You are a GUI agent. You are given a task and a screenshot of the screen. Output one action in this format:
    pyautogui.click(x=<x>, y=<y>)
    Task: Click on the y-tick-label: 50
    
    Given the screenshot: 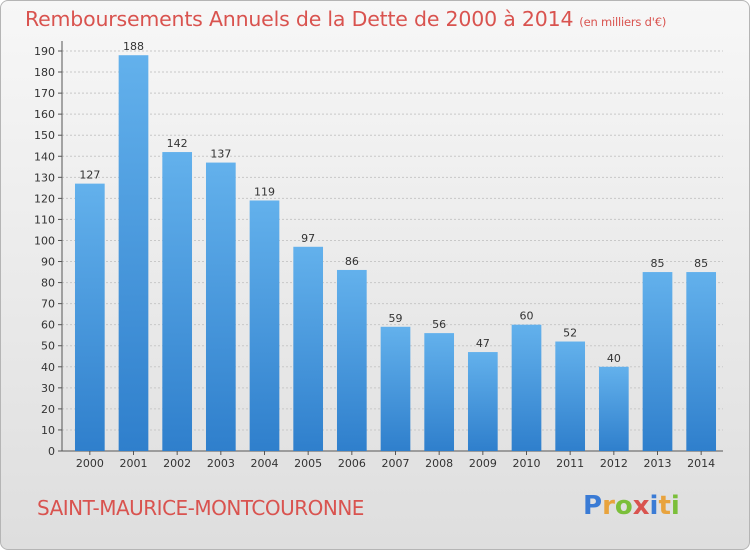 What is the action you would take?
    pyautogui.click(x=48, y=346)
    